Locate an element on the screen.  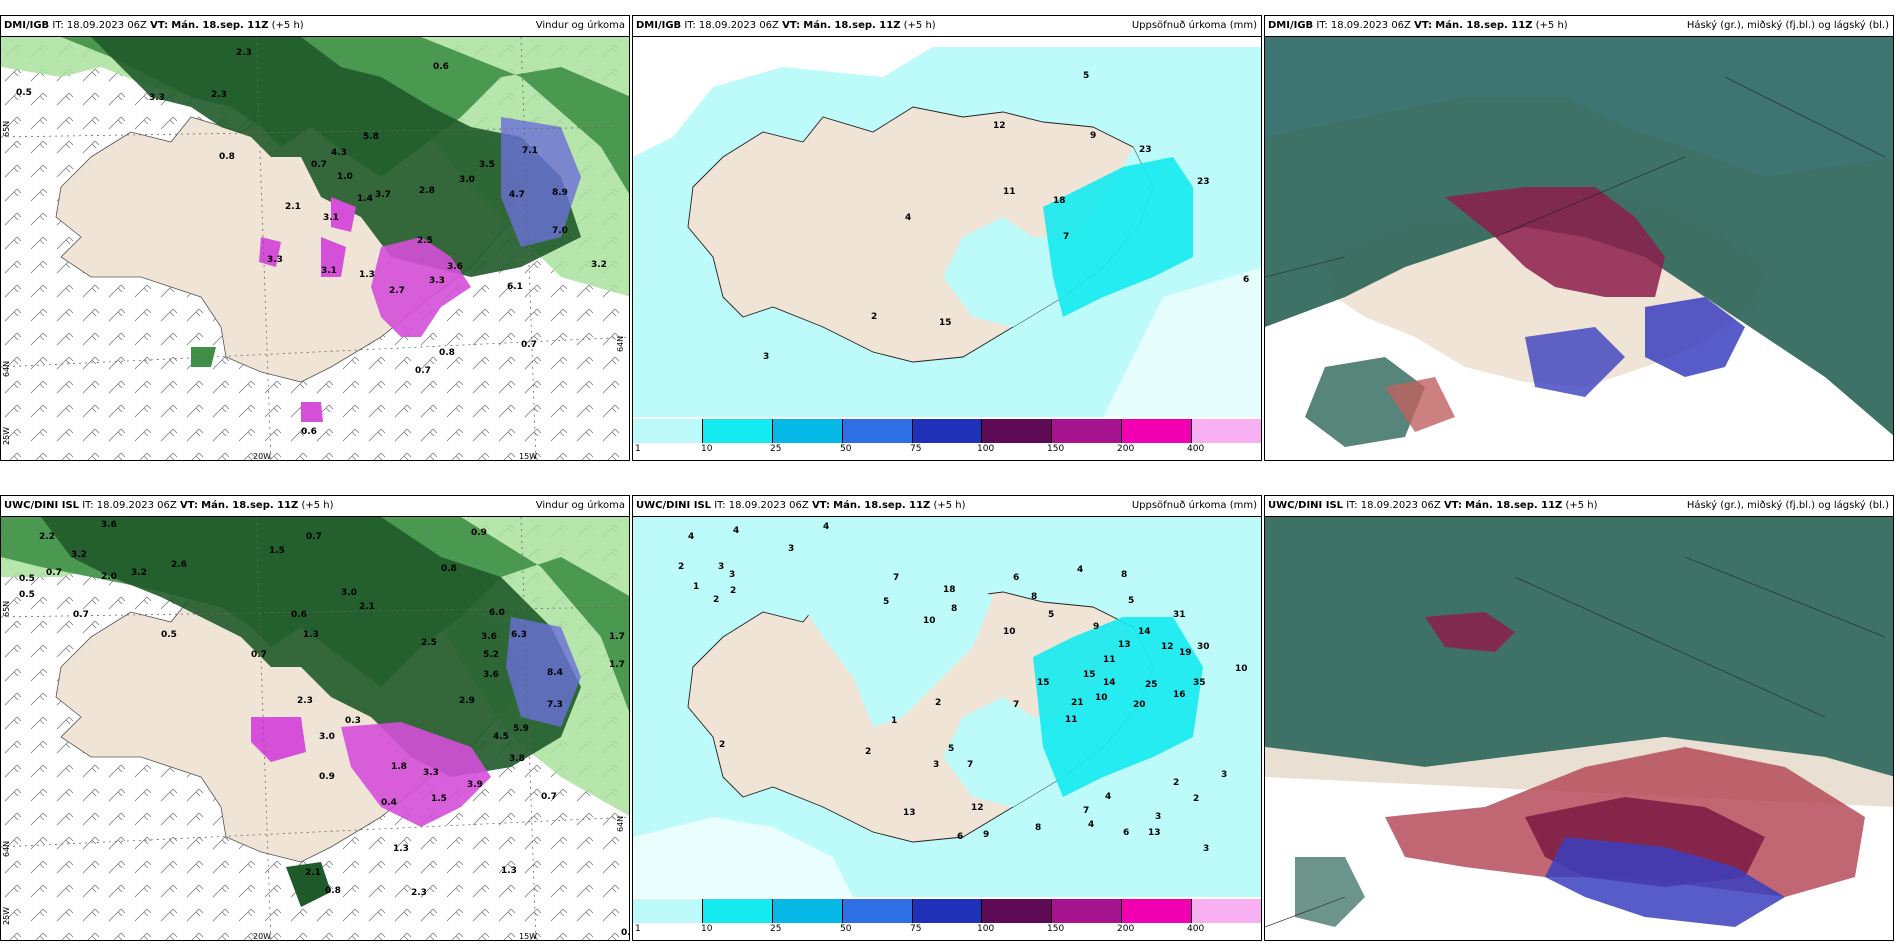
precip-label: 1.5 is located at coordinates (439, 799).